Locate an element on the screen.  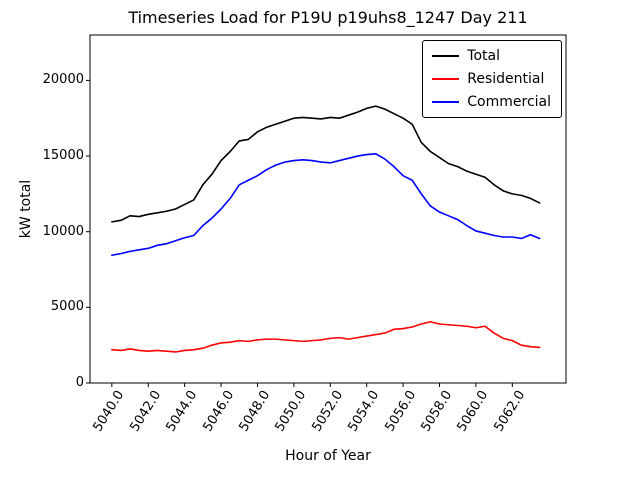
total-line-swatch is located at coordinates (446, 56).